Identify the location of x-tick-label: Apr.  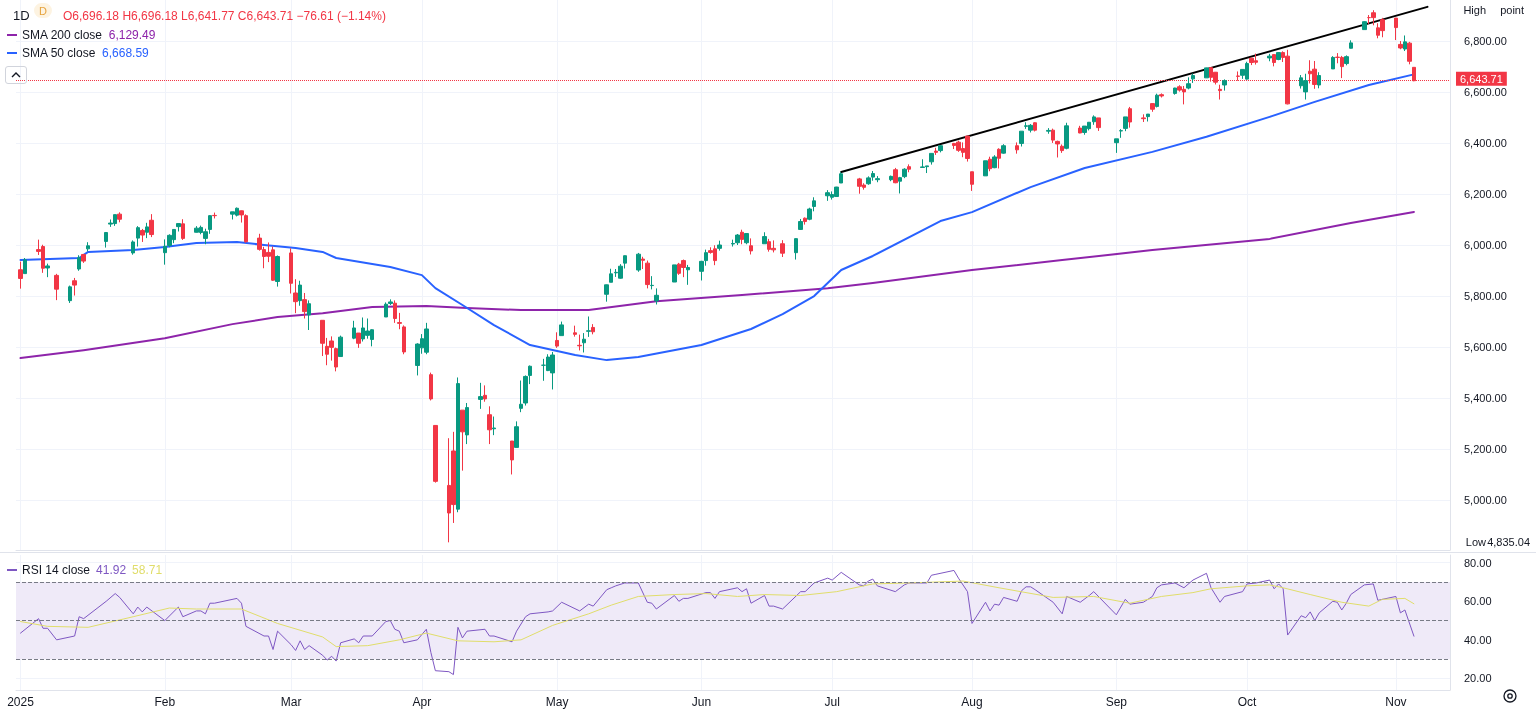
(422, 702).